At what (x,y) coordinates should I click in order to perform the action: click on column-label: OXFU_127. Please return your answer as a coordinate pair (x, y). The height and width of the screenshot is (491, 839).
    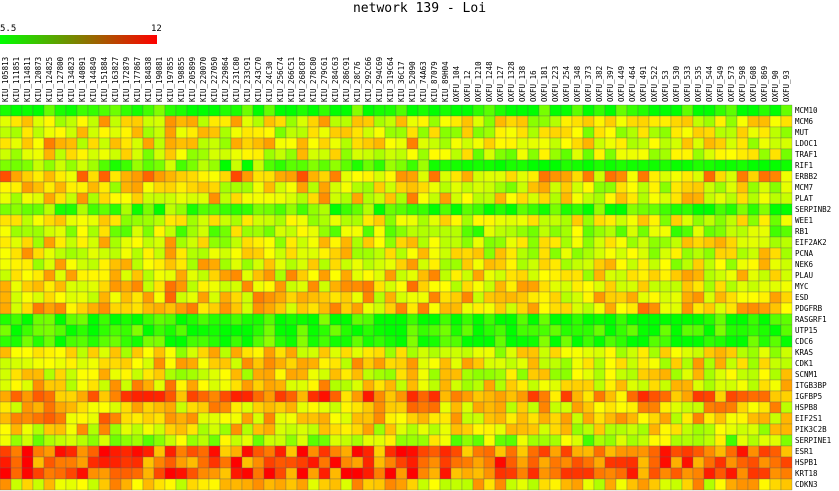
    Looking at the image, I should click on (500, 84).